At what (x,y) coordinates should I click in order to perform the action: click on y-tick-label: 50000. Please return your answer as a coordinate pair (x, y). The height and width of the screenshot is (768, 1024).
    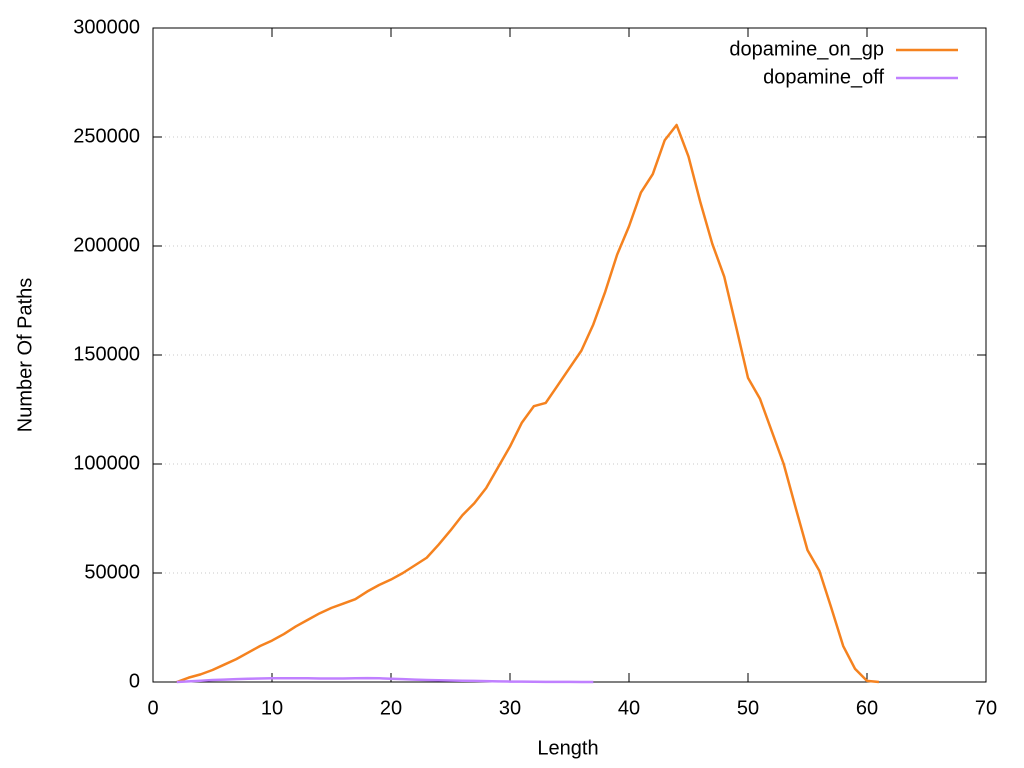
    Looking at the image, I should click on (112, 572).